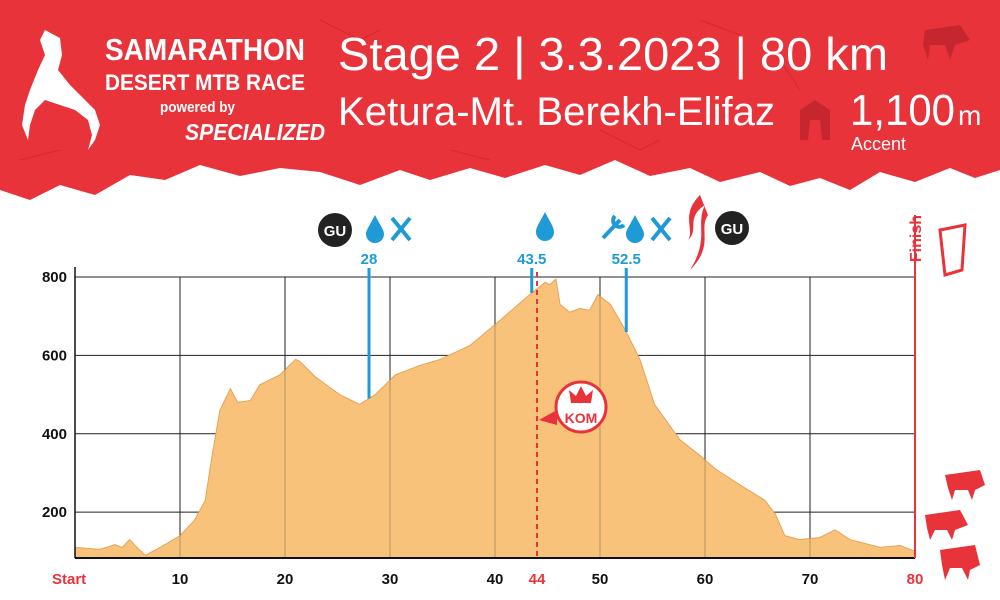  What do you see at coordinates (198, 107) in the screenshot?
I see `powered-by: powered by` at bounding box center [198, 107].